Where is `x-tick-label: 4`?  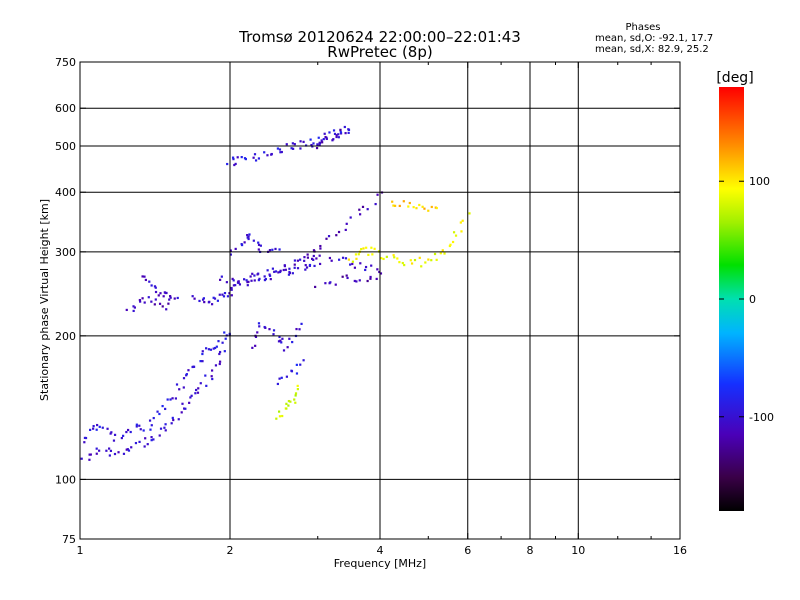
x-tick-label: 4 is located at coordinates (380, 550).